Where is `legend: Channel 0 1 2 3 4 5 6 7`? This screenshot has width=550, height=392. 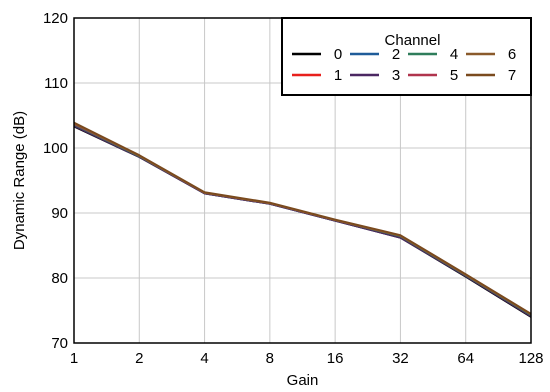
legend: Channel 0 1 2 3 4 5 6 7 is located at coordinates (406, 56).